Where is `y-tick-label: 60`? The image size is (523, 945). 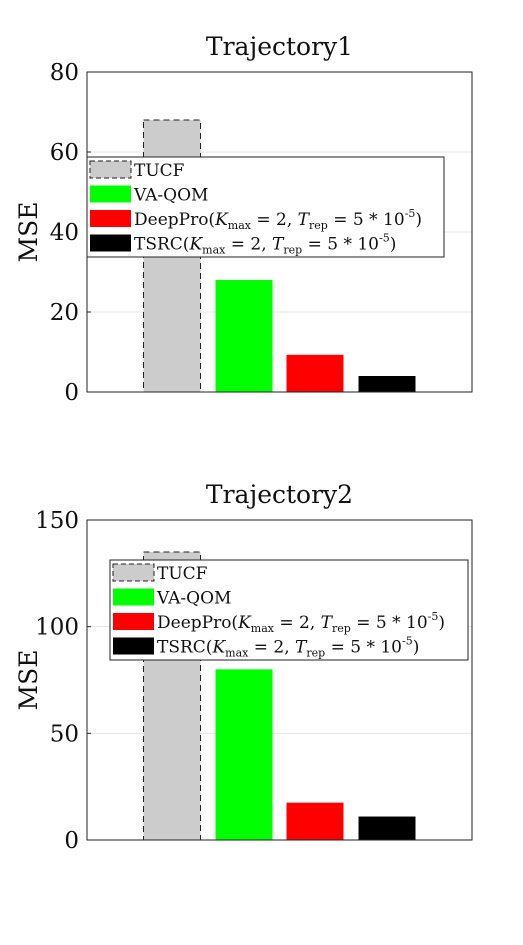 y-tick-label: 60 is located at coordinates (64, 153).